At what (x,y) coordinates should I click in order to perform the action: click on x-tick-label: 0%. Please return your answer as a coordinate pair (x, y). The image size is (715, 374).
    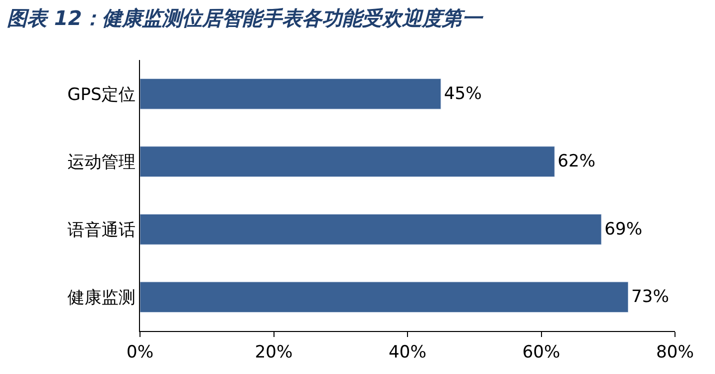
    Looking at the image, I should click on (140, 352).